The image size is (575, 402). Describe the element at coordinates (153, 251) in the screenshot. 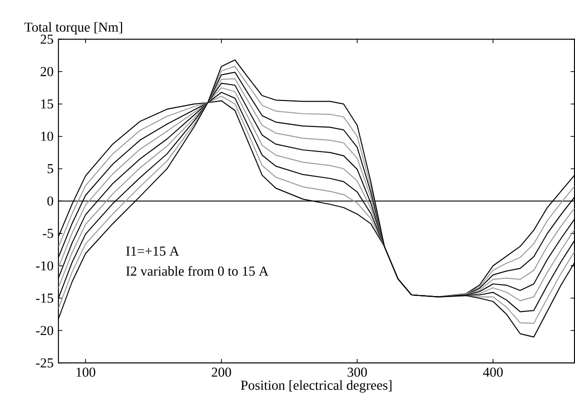

I see `annotation: I1=+15 A` at that location.